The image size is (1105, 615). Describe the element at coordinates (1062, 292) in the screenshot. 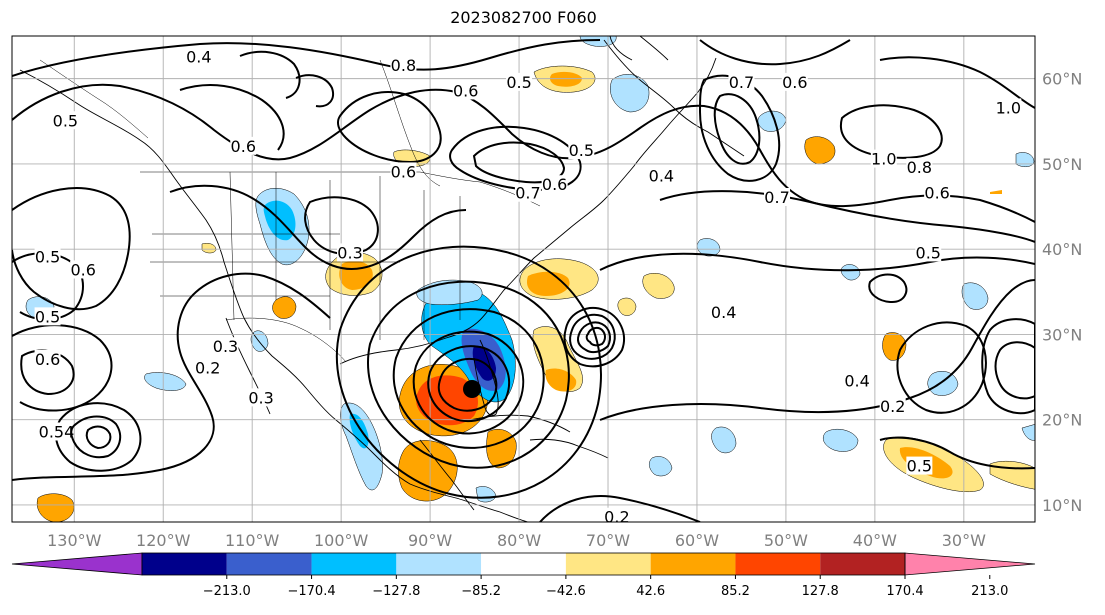

I see `latitude-labels: 60°N 50°N 40°N 30°N 20°N 10°N` at that location.